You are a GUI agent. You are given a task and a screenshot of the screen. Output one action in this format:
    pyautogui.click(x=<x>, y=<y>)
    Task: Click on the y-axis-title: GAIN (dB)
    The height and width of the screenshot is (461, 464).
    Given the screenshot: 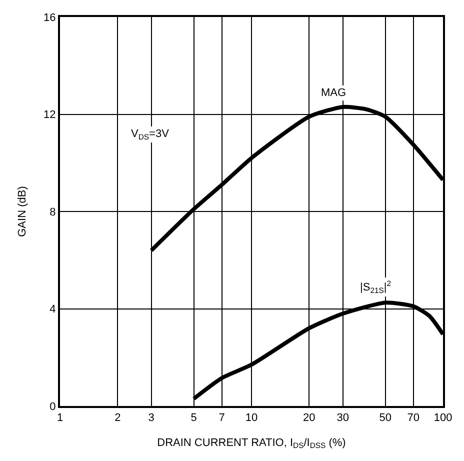 What is the action you would take?
    pyautogui.click(x=22, y=211)
    